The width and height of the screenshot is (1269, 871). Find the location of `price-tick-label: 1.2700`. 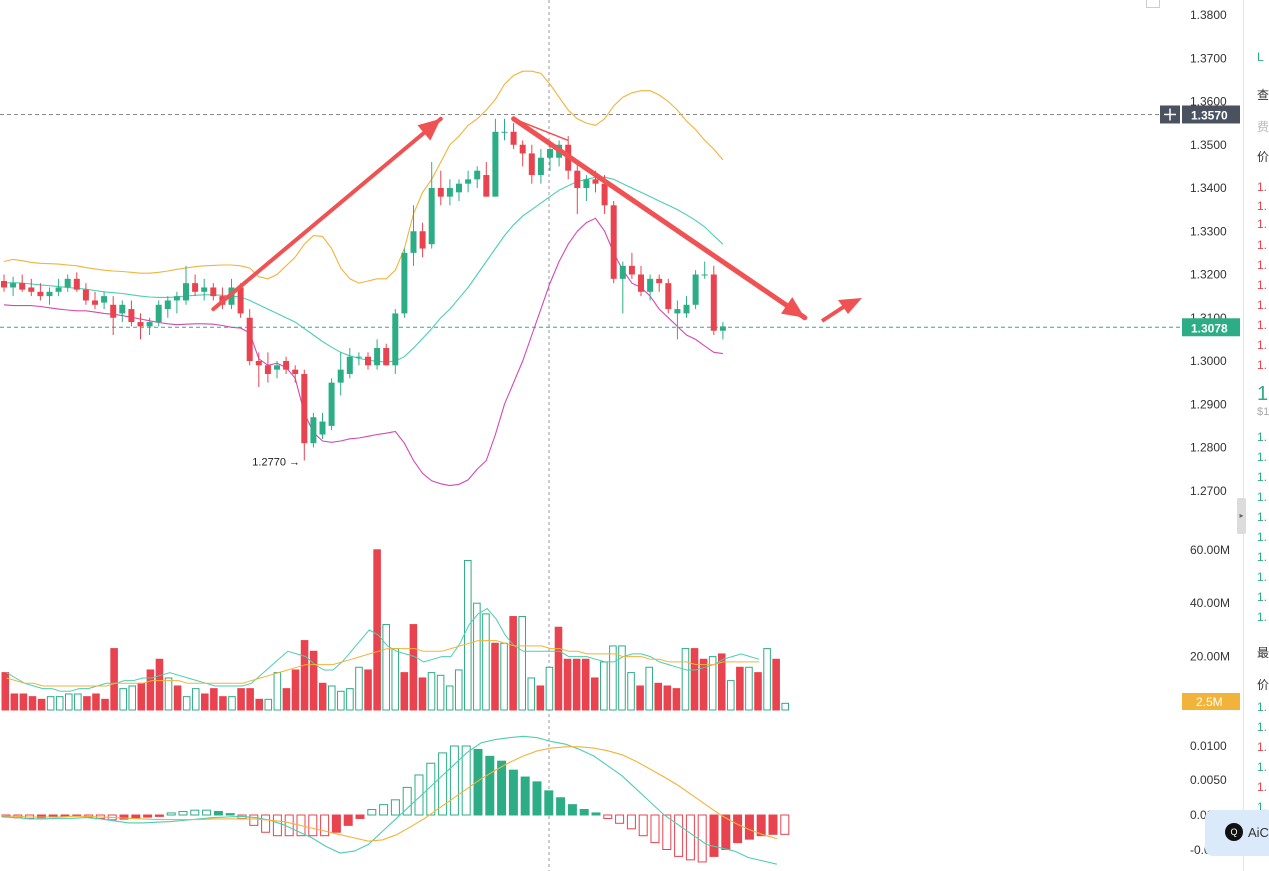

price-tick-label: 1.2700 is located at coordinates (1208, 491).